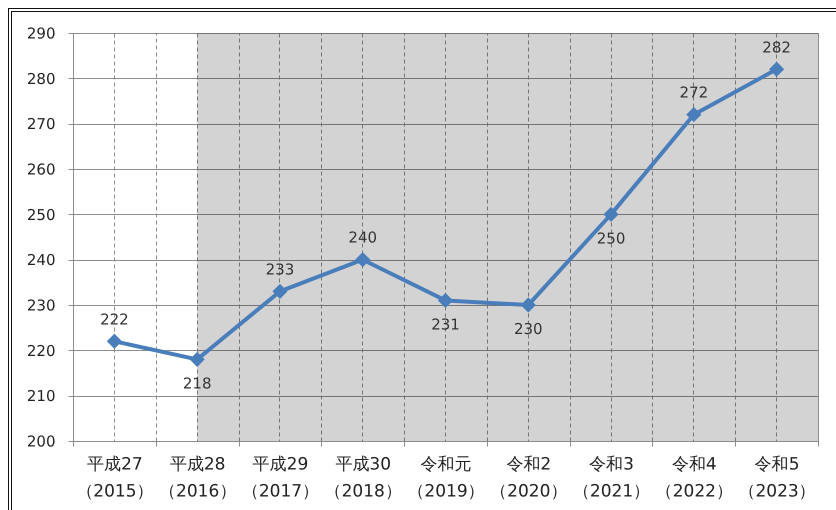  I want to click on data-label: 218, so click(197, 383).